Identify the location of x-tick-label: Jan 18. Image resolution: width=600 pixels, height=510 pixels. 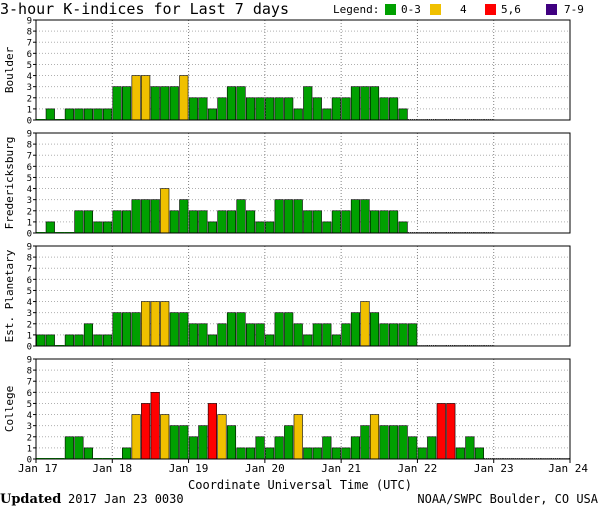
(112, 468).